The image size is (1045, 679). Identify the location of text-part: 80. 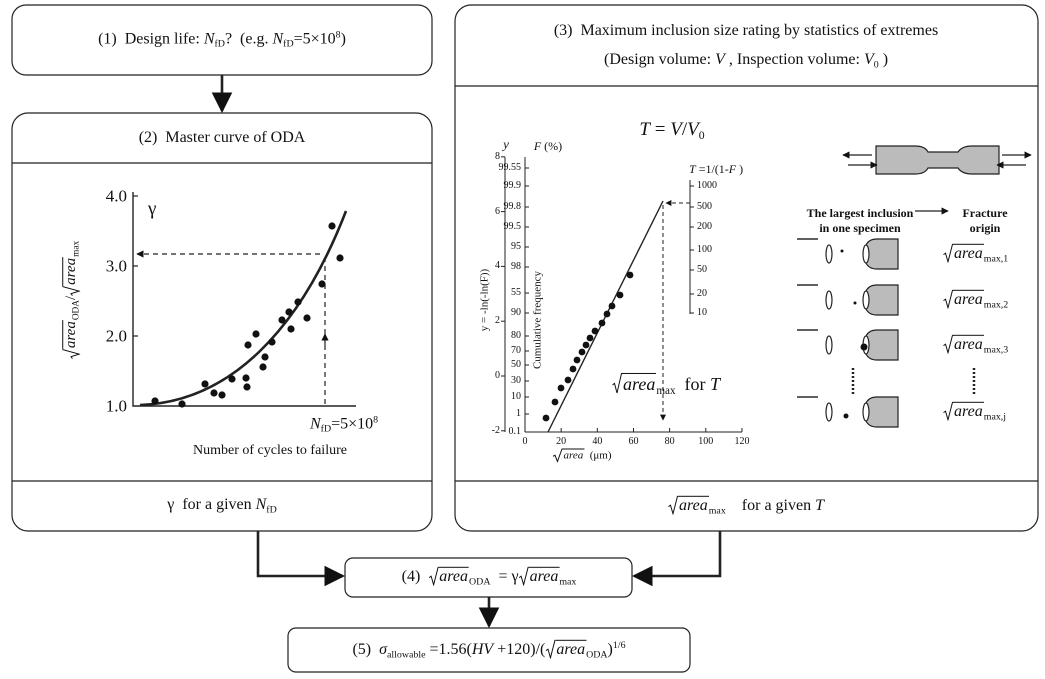
(669, 441).